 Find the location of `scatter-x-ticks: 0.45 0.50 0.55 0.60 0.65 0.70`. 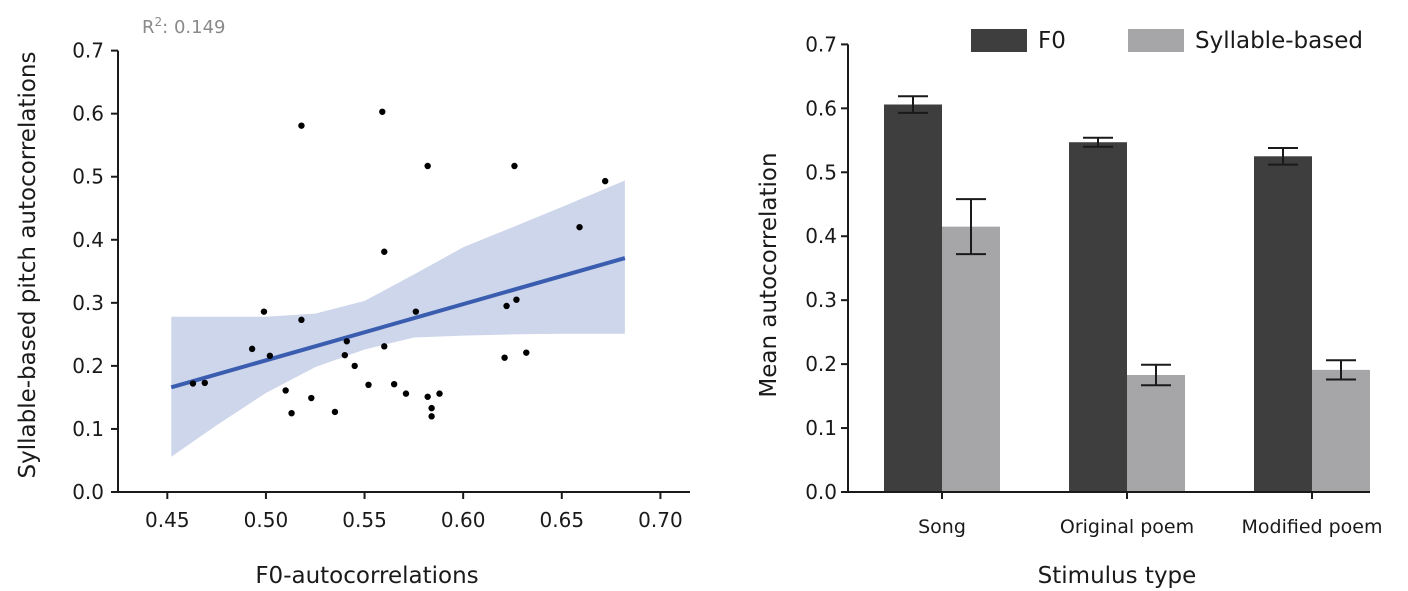

scatter-x-ticks: 0.45 0.50 0.55 0.60 0.65 0.70 is located at coordinates (414, 512).